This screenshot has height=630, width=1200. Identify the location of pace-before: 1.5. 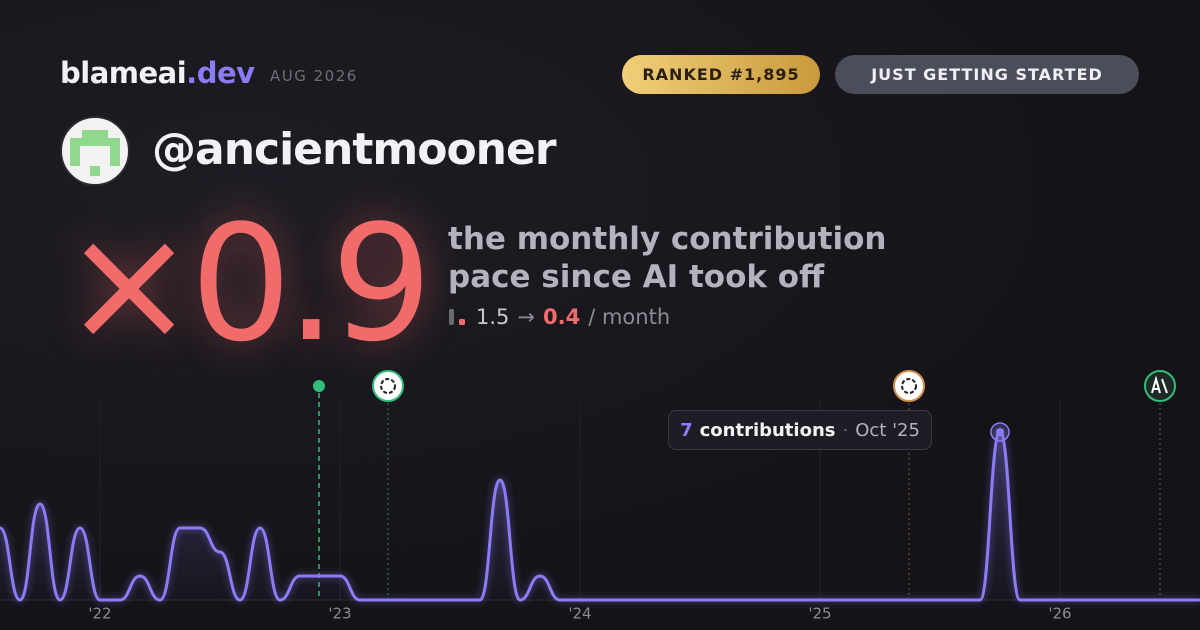
(493, 317).